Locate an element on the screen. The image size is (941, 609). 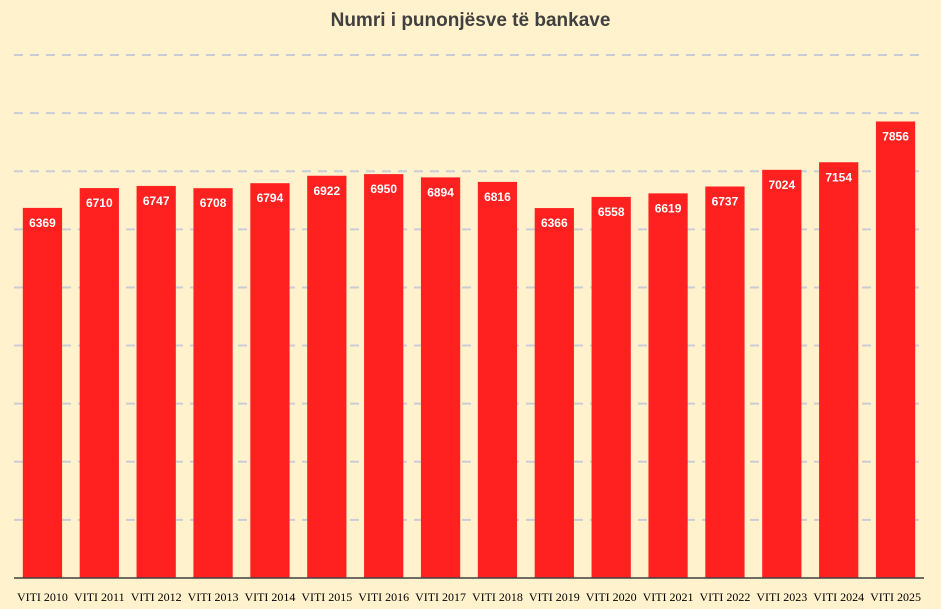
data-label: 6894 is located at coordinates (440, 192).